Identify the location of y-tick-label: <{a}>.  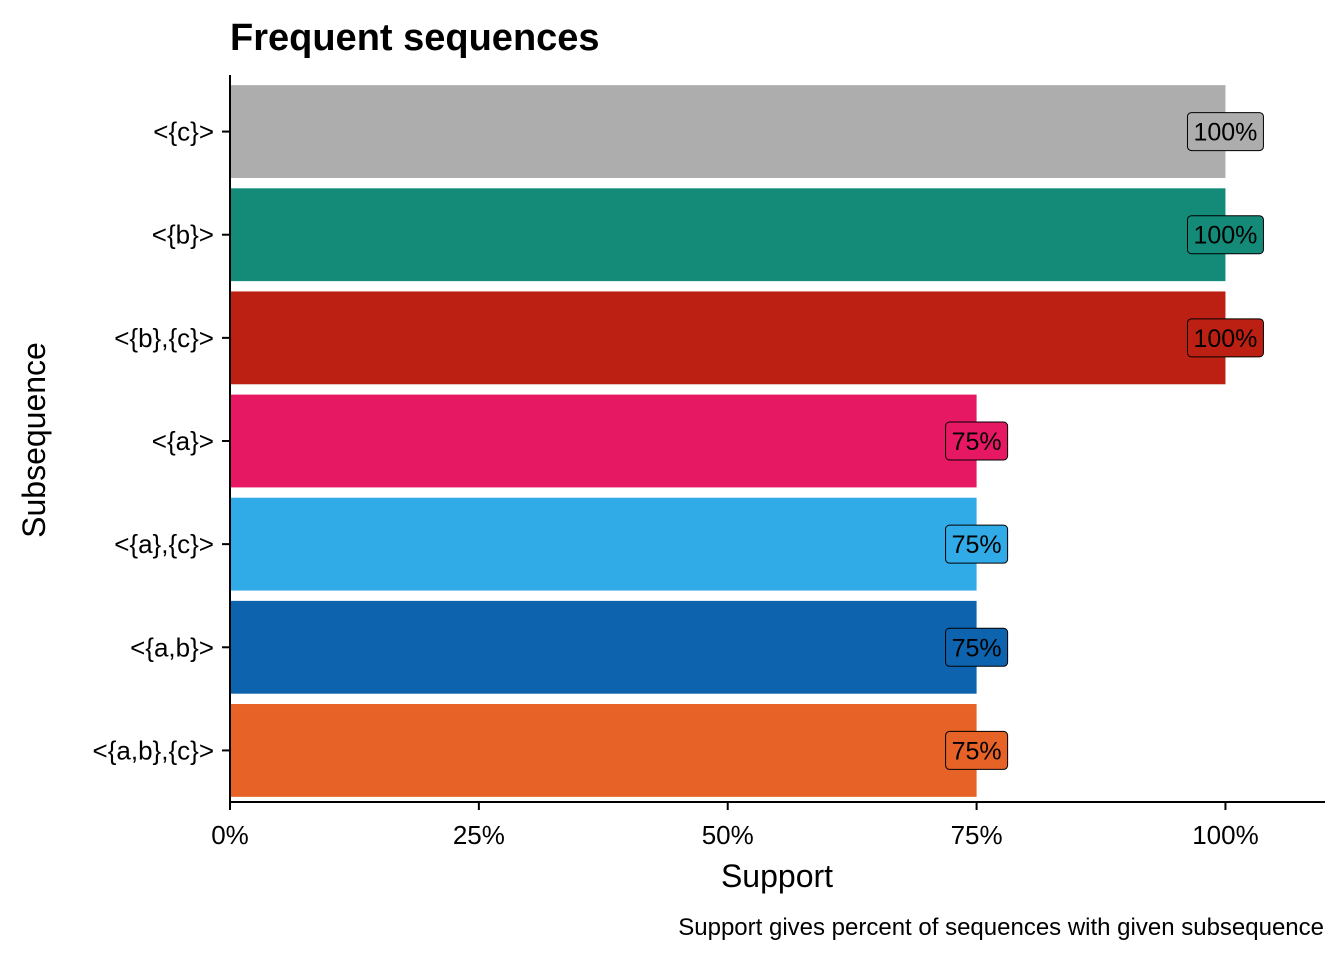
(183, 441).